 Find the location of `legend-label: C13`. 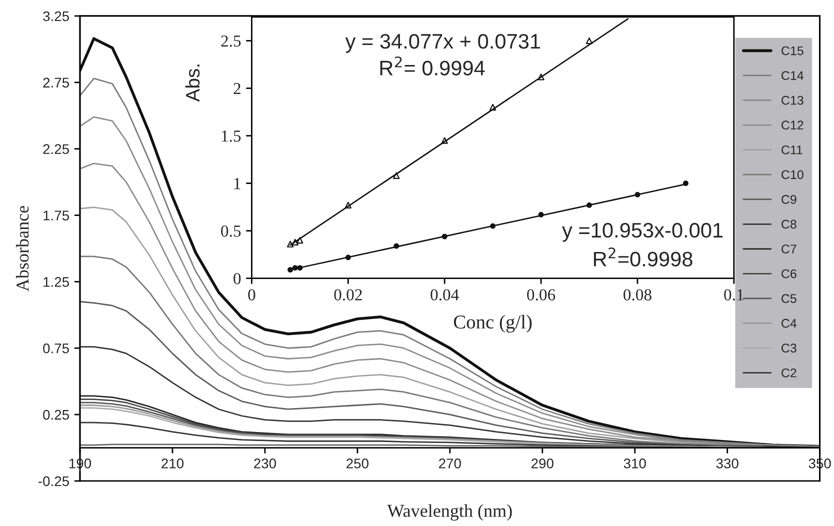

legend-label: C13 is located at coordinates (793, 100).